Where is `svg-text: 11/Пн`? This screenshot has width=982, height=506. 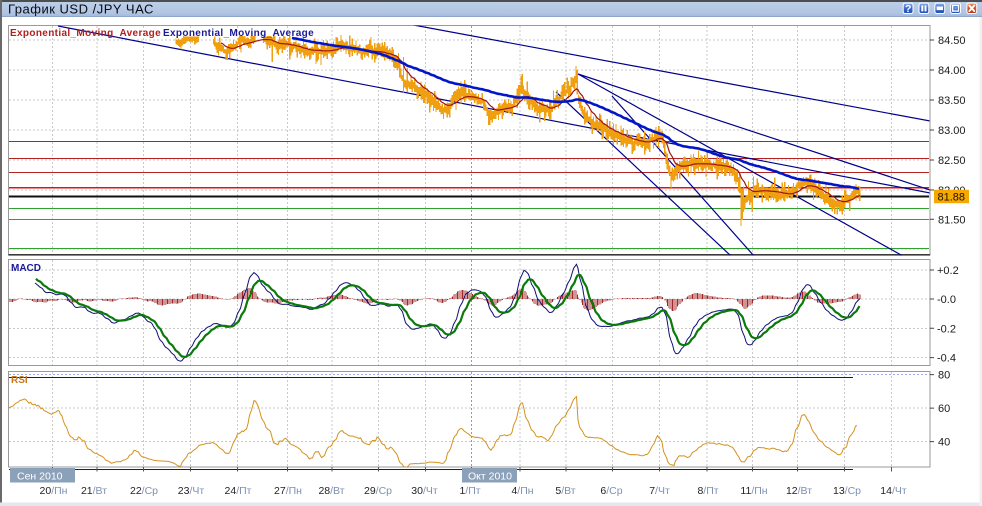 svg-text: 11/Пн is located at coordinates (753, 491).